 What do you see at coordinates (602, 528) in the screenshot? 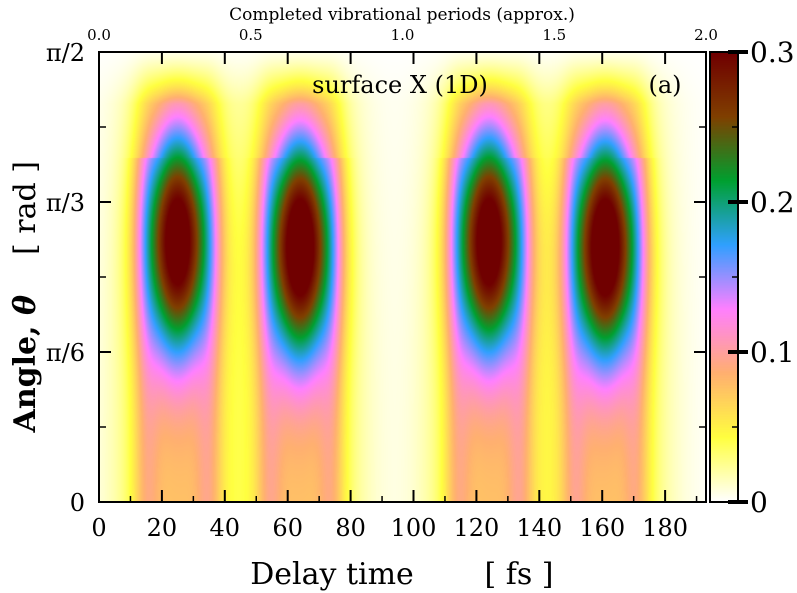
I see `x-tick-label: 160` at bounding box center [602, 528].